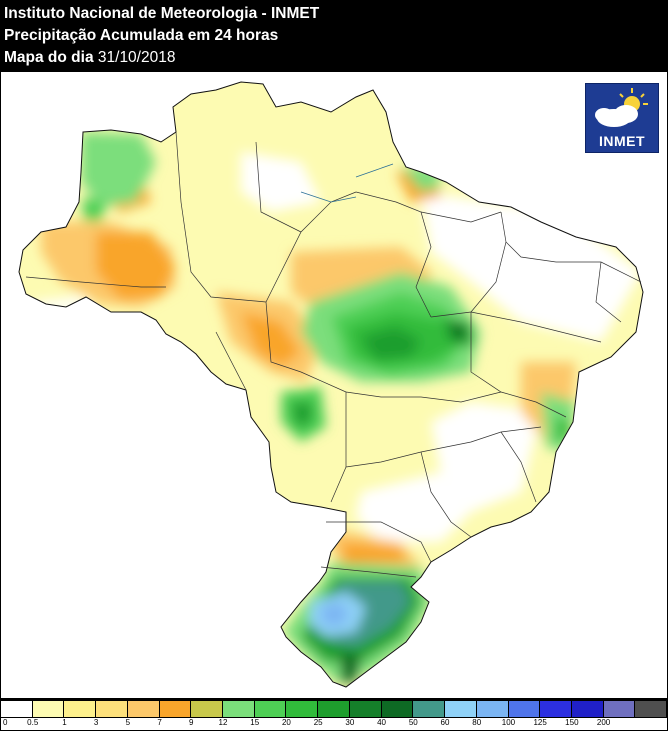  What do you see at coordinates (5, 722) in the screenshot?
I see `legend-tick-label: 0` at bounding box center [5, 722].